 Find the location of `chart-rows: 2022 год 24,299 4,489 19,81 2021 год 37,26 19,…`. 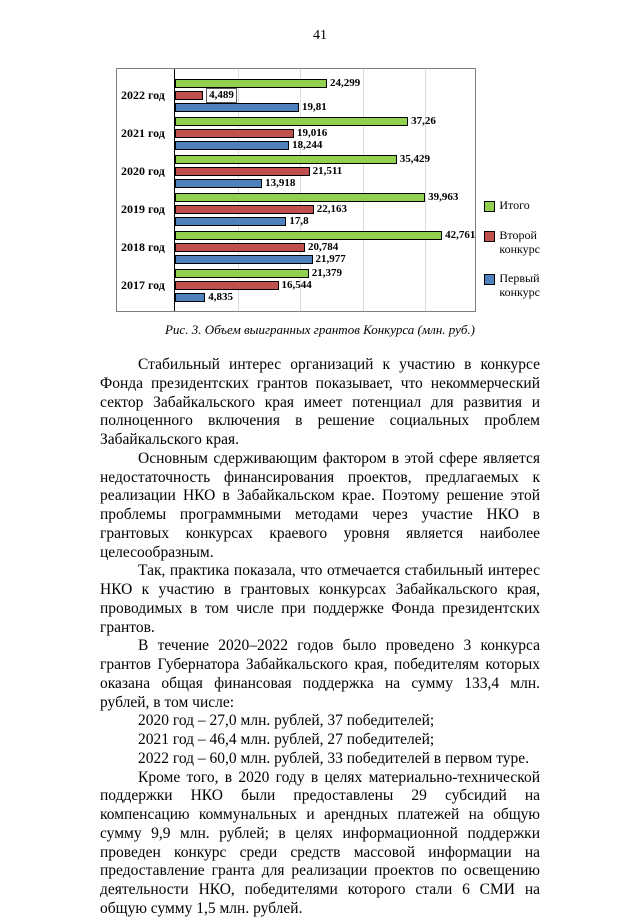

chart-rows: 2022 год 24,299 4,489 19,81 2021 год 37,26 19,… is located at coordinates (296, 190).